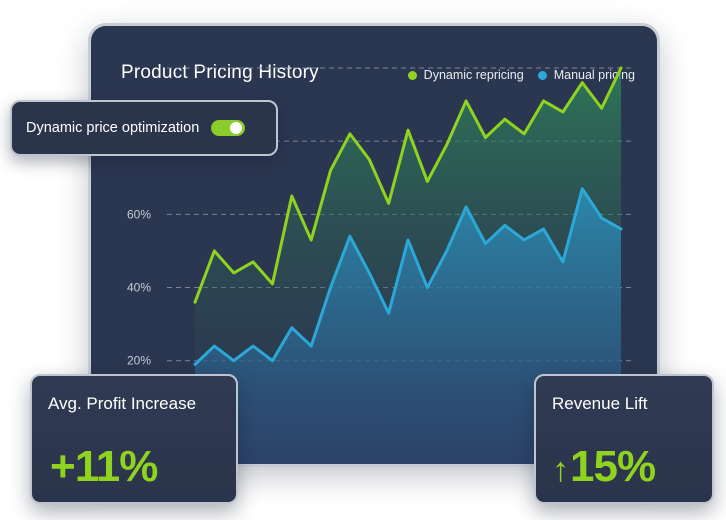 The height and width of the screenshot is (520, 726). Describe the element at coordinates (600, 403) in the screenshot. I see `revenue-metric-label: Revenue Lift` at that location.